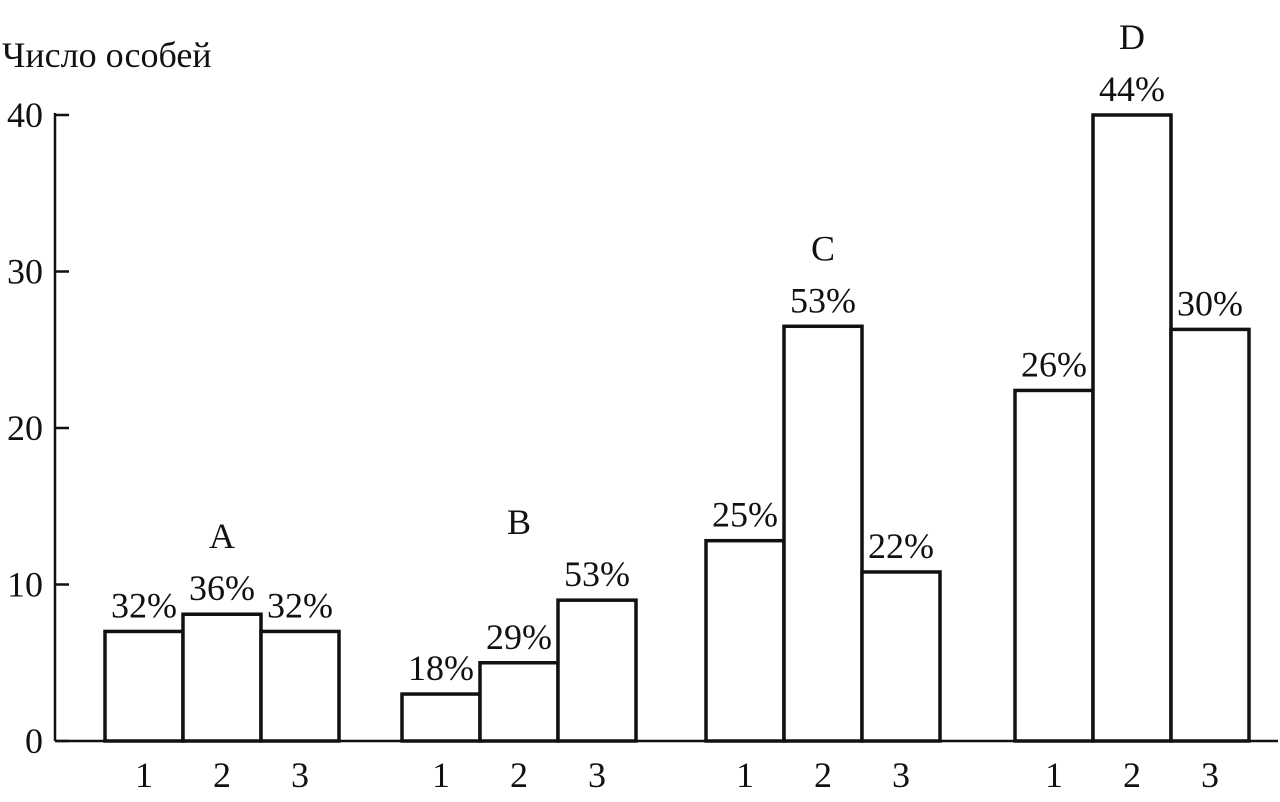 The height and width of the screenshot is (802, 1280). What do you see at coordinates (1132, 37) in the screenshot?
I see `group-label-d: D` at bounding box center [1132, 37].